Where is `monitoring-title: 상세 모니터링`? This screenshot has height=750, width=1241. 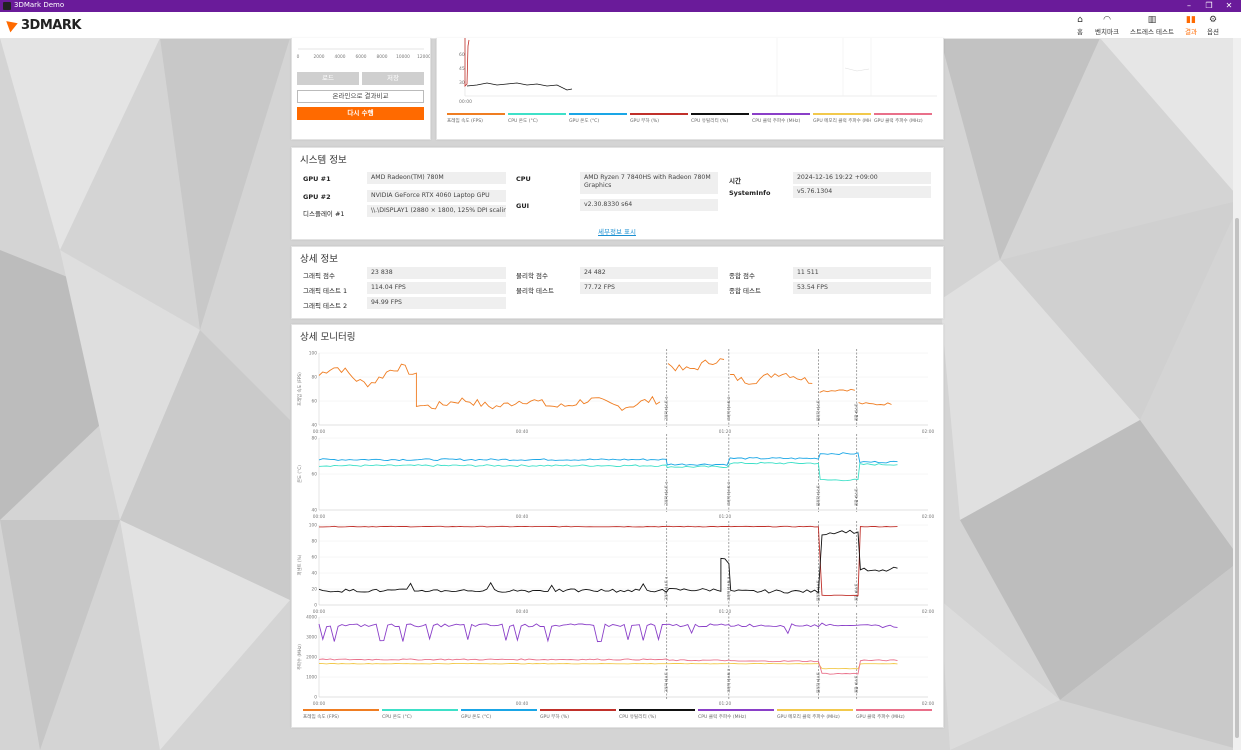
monitoring-title: 상세 모니터링 is located at coordinates (328, 337).